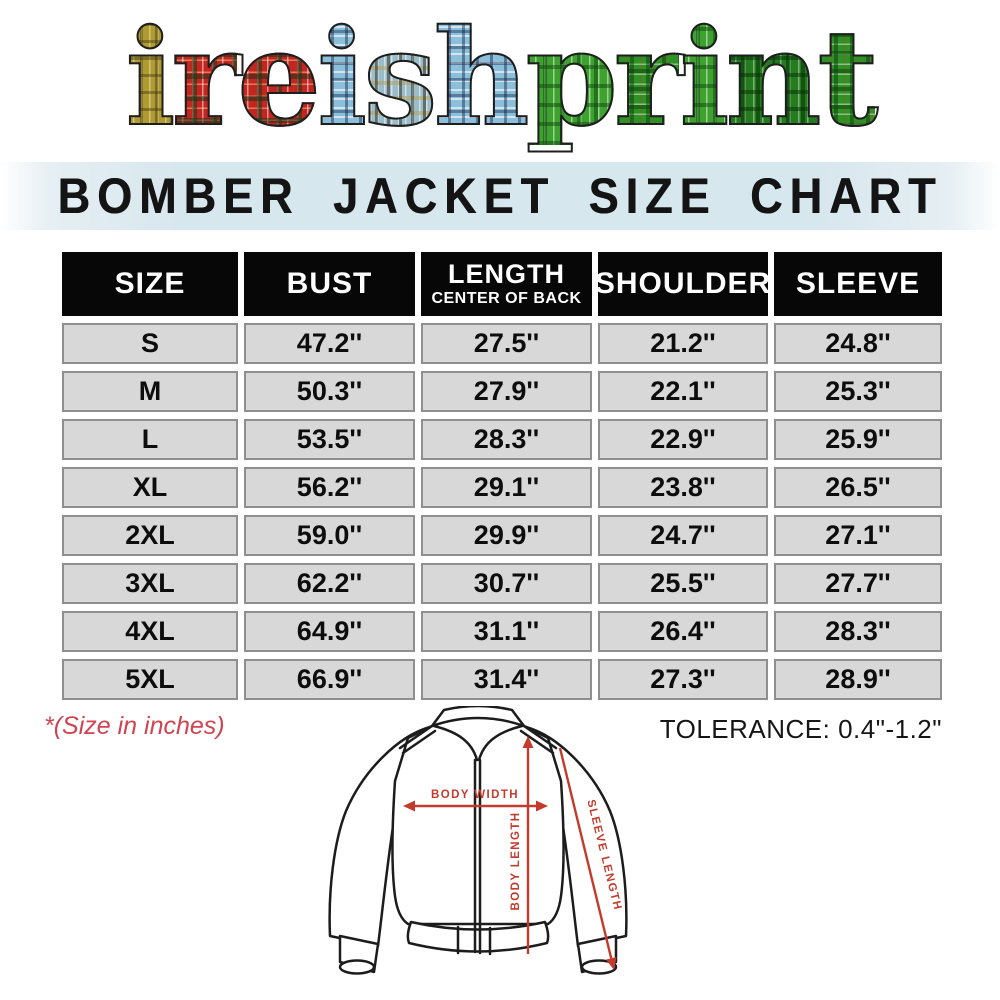 The image size is (1000, 1000). I want to click on table-cell-length: 27.5'', so click(506, 343).